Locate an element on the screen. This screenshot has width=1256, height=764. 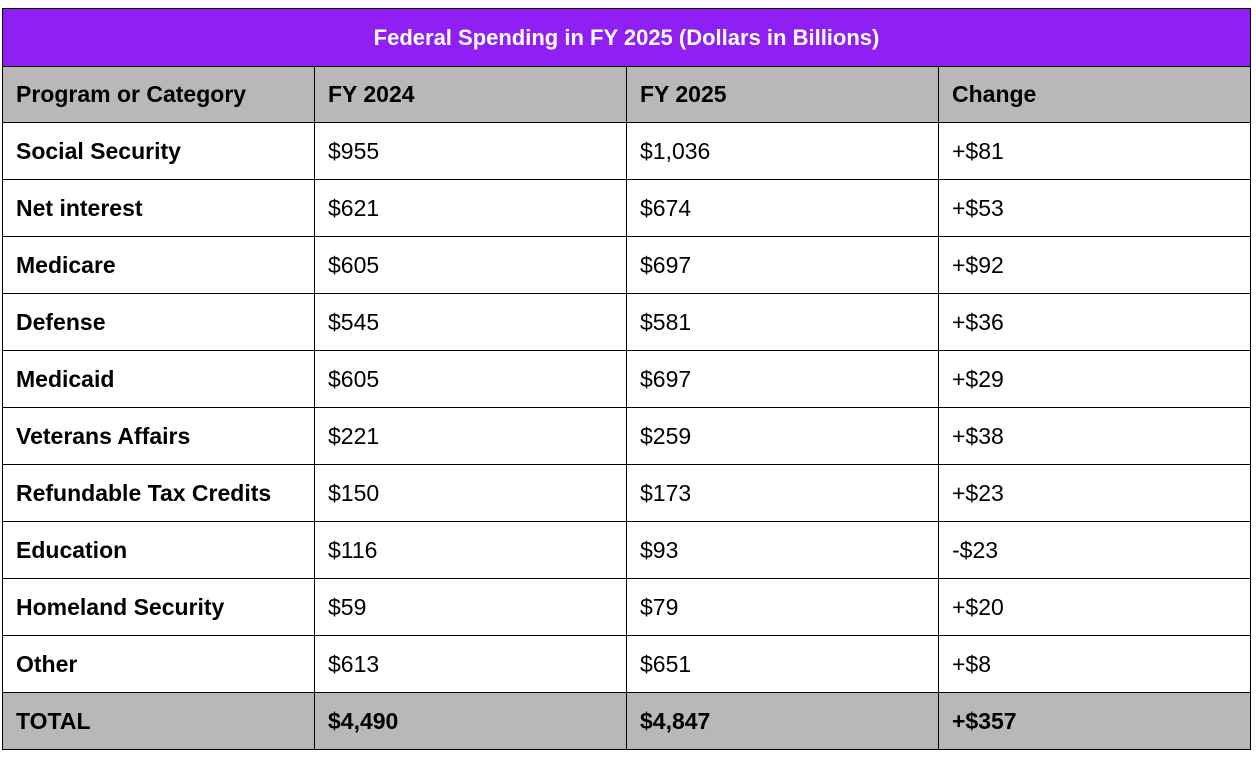
table-row: Refundable Tax Credits $150 $173 +$23 is located at coordinates (627, 493).